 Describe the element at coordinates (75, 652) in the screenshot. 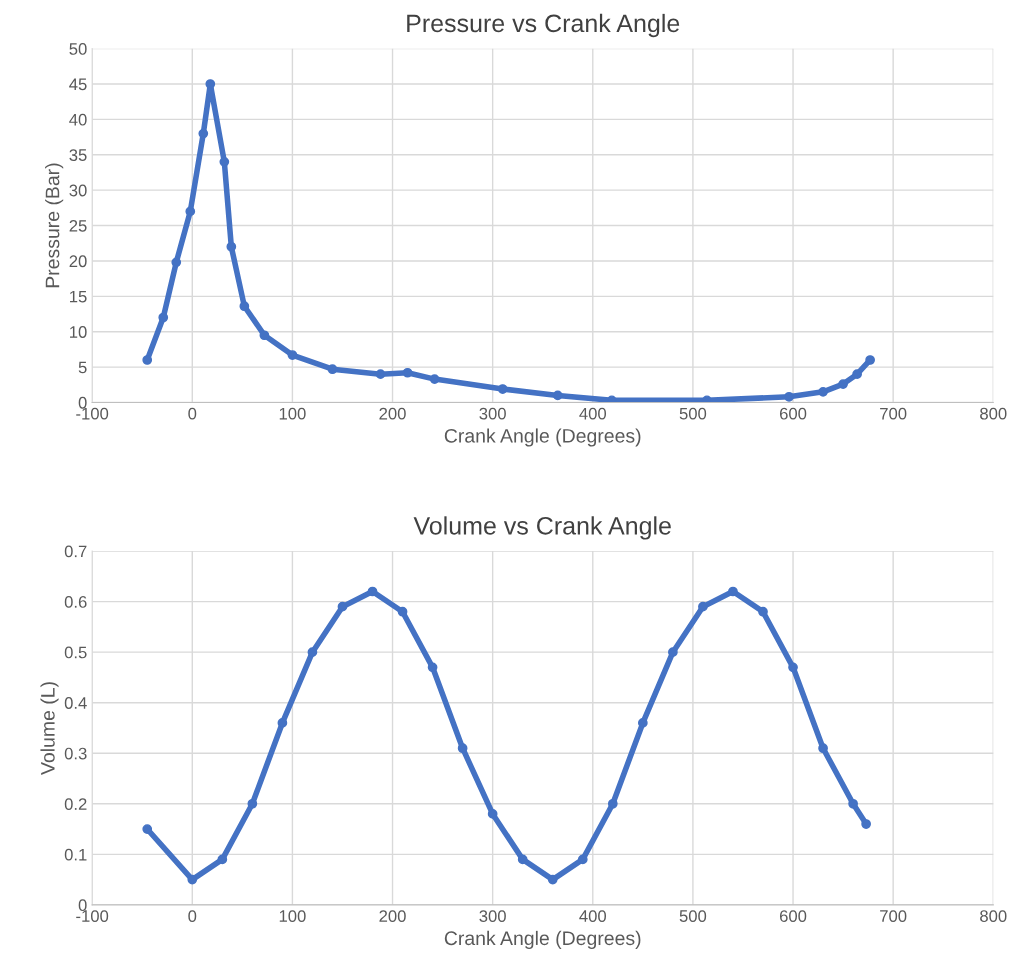

I see `y-tick-label: 0.5` at that location.